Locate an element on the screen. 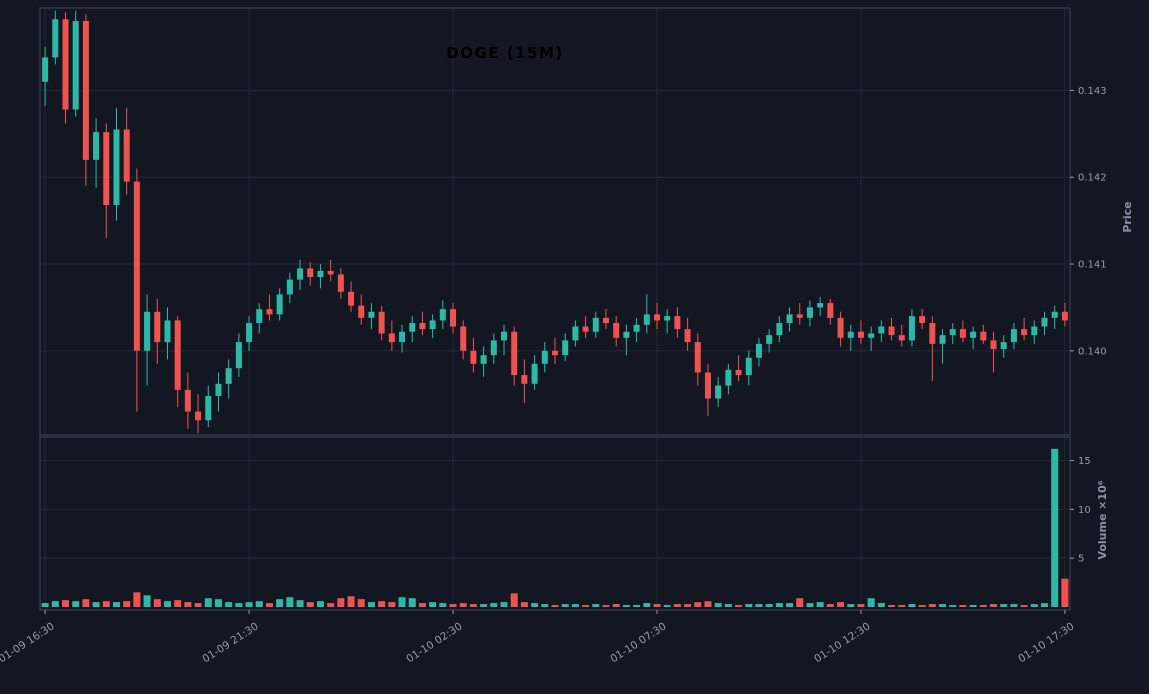  price-tick-label: 0.140 is located at coordinates (1092, 351).